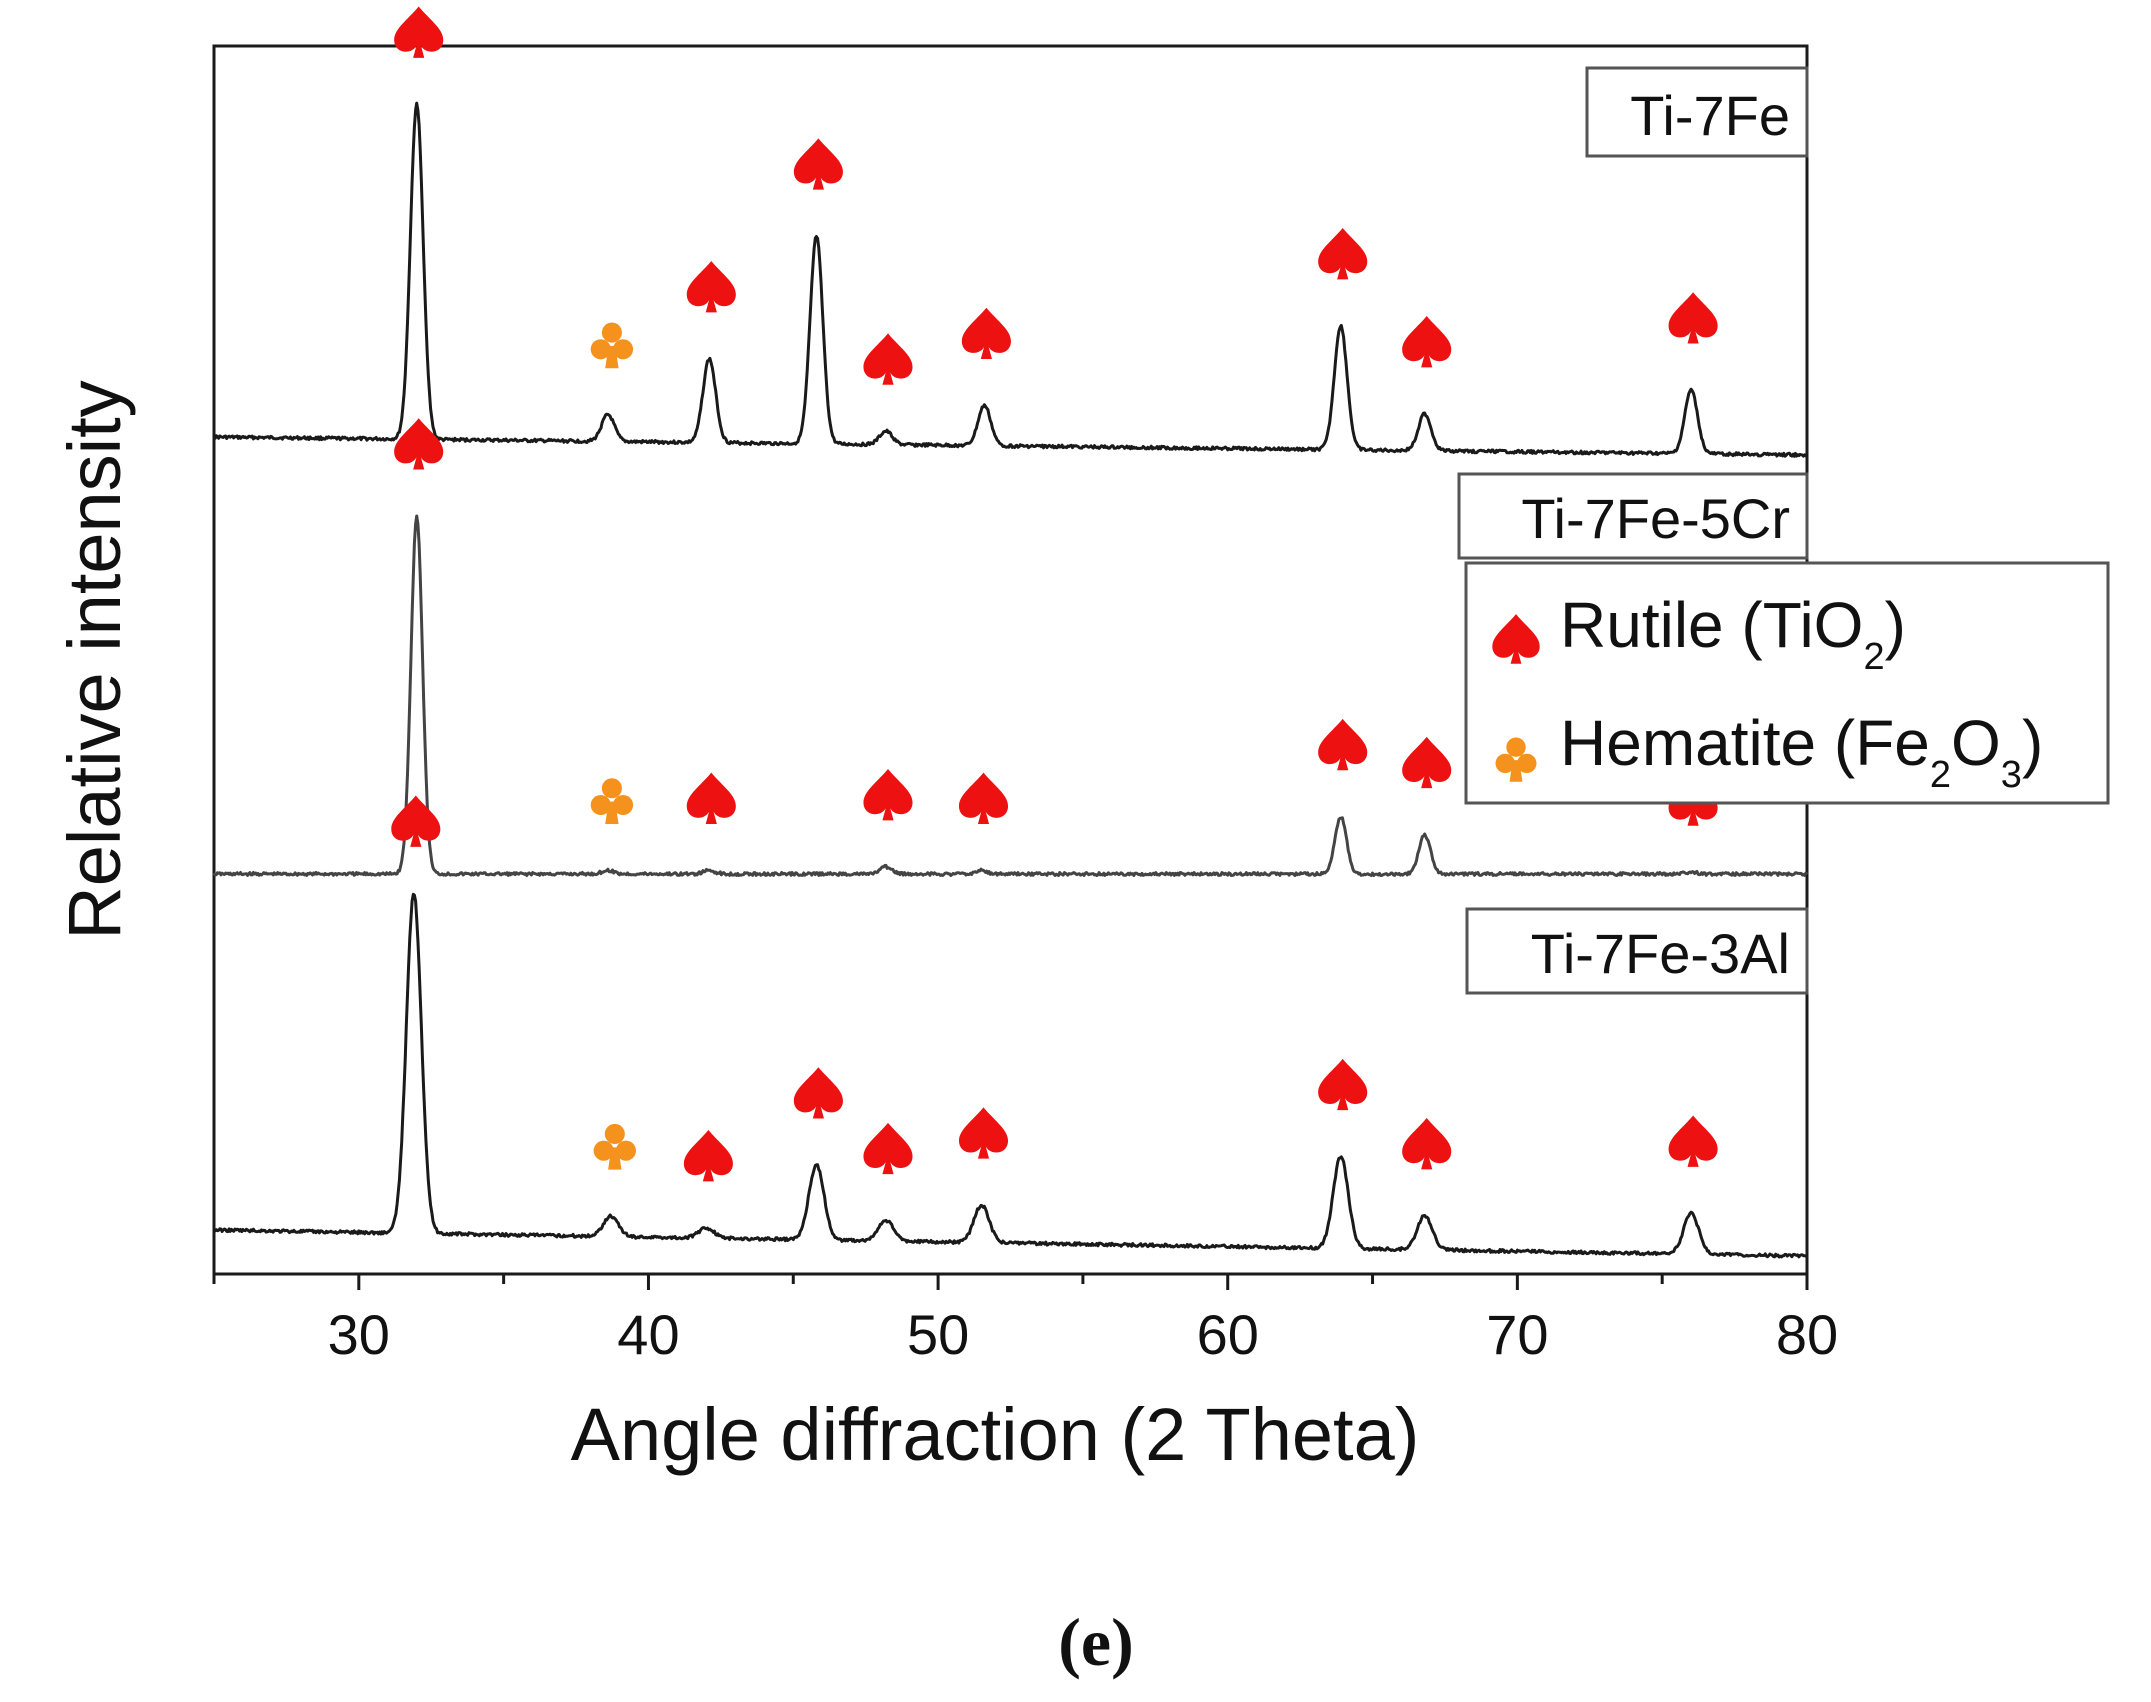  Describe the element at coordinates (995, 1434) in the screenshot. I see `x-axis-title: Angle diffraction (2 Theta)` at that location.